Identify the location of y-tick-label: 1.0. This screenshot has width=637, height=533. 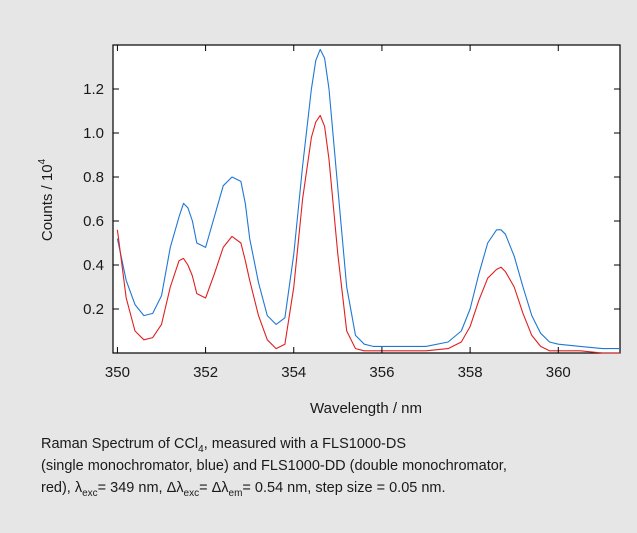
(93, 133).